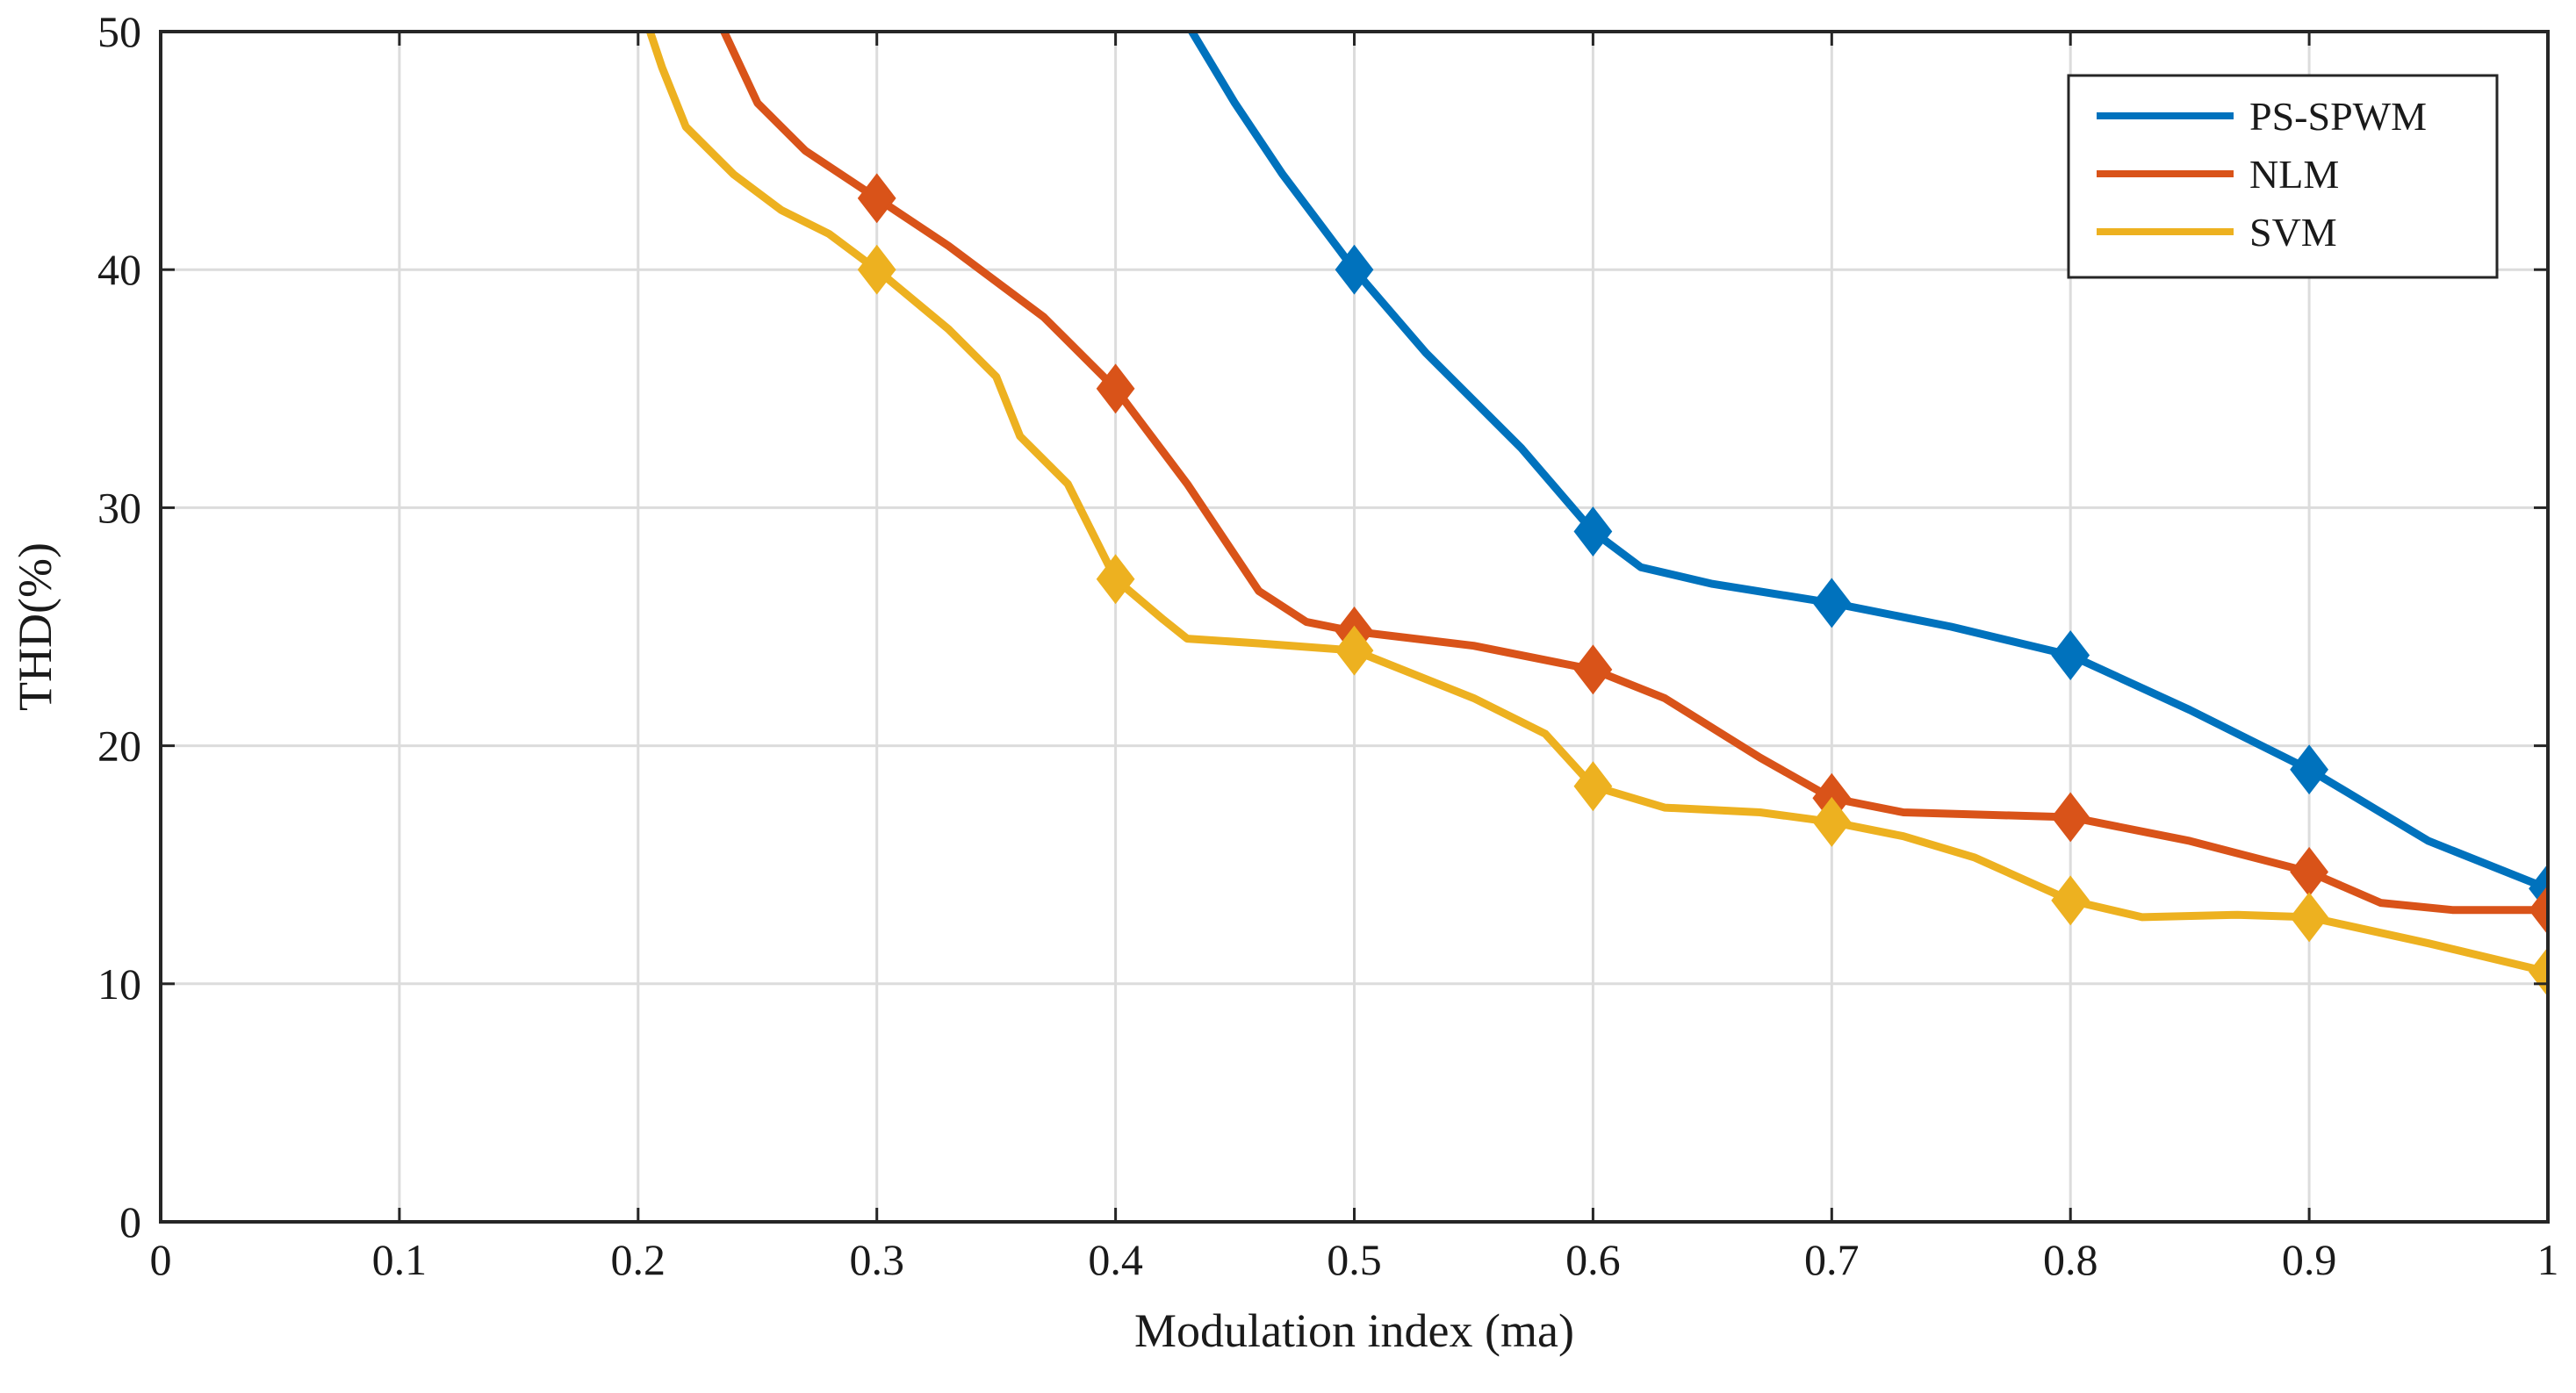 The image size is (2576, 1393). What do you see at coordinates (119, 270) in the screenshot?
I see `y-tick-label: 40` at bounding box center [119, 270].